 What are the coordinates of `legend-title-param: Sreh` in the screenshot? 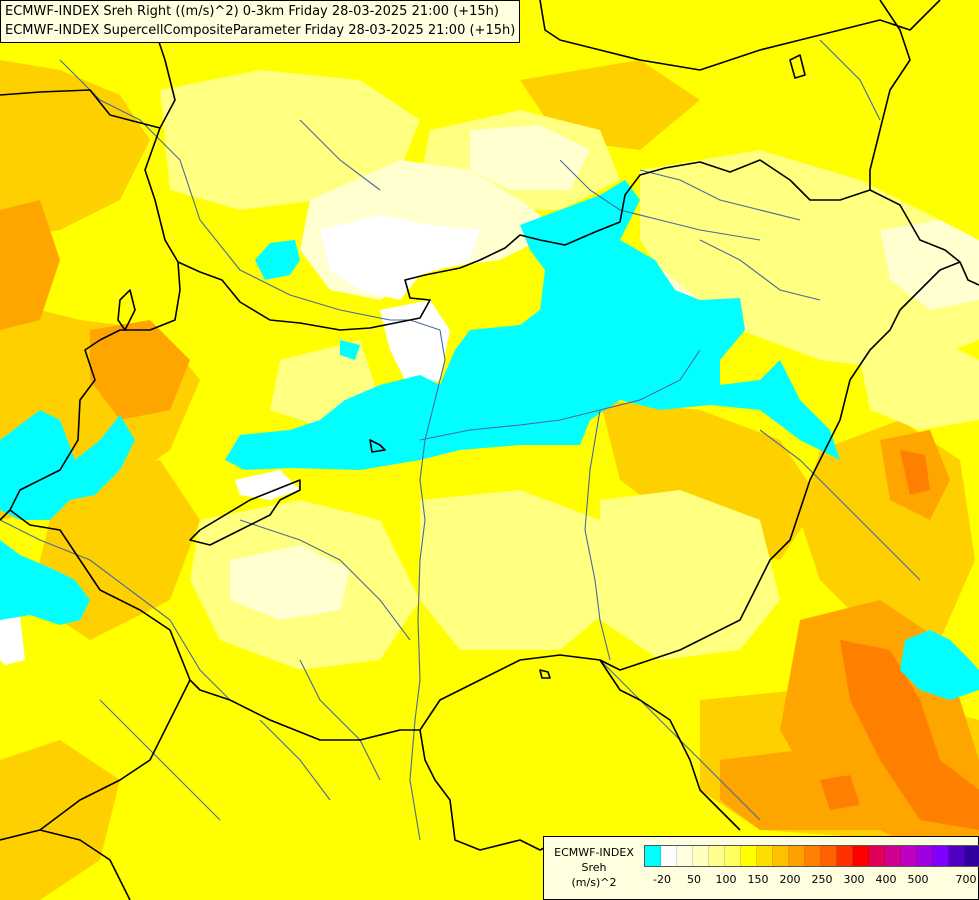 It's located at (594, 867).